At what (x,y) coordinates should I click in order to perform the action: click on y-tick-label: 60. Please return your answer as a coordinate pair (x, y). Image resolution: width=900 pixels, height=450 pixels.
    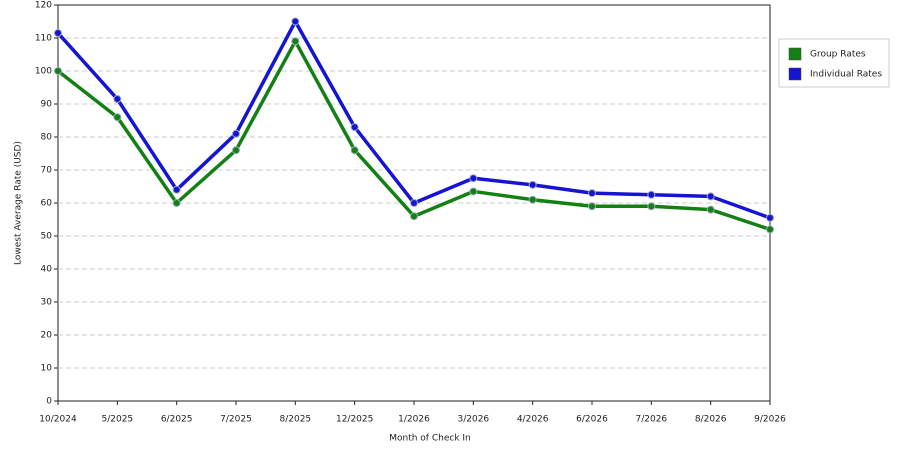
    Looking at the image, I should click on (47, 204).